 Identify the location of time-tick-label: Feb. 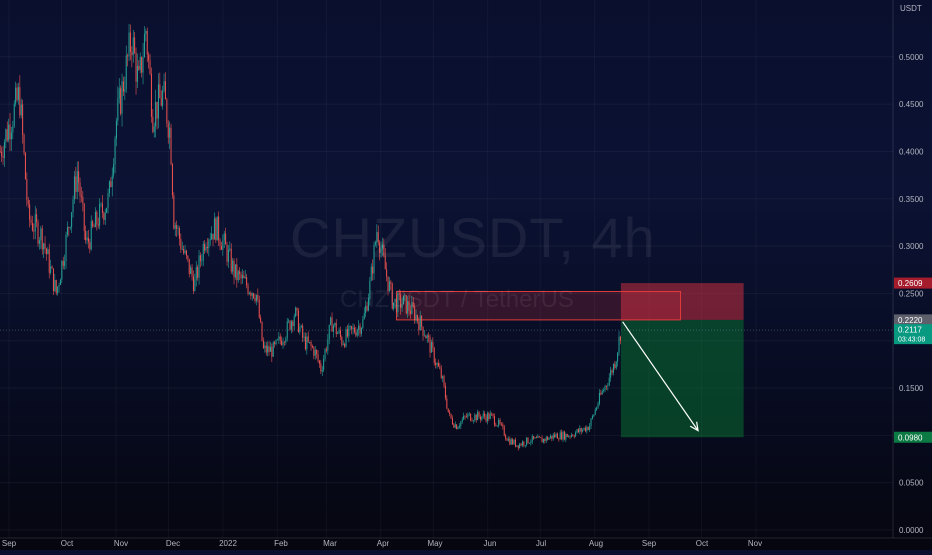
(281, 543).